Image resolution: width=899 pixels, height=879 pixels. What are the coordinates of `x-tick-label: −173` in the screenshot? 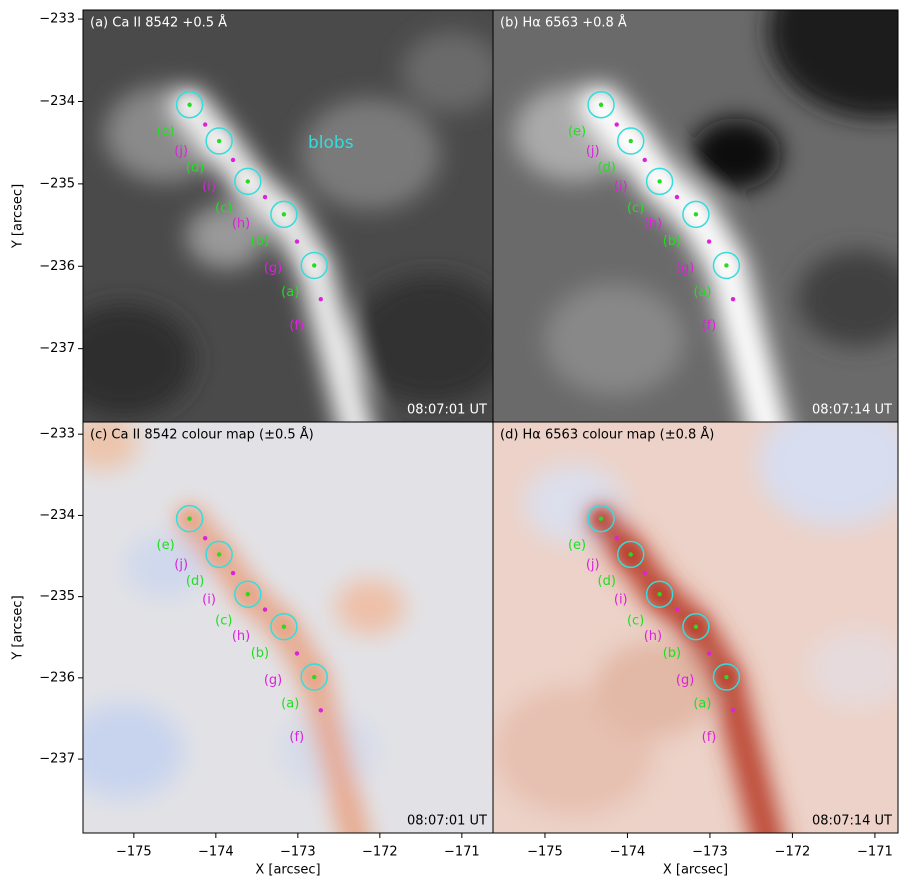 It's located at (710, 852).